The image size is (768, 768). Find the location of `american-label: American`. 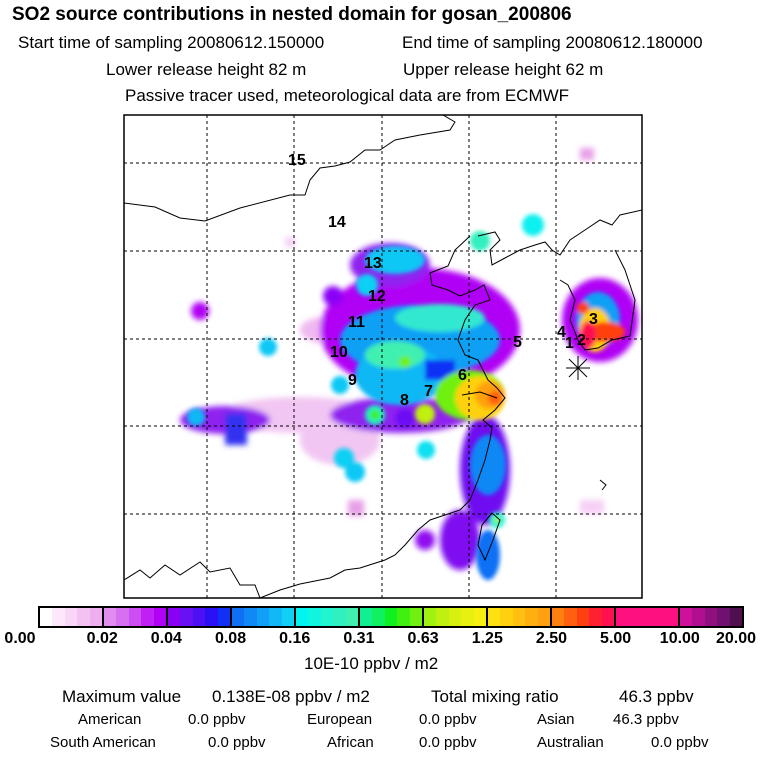

american-label: American is located at coordinates (110, 719).